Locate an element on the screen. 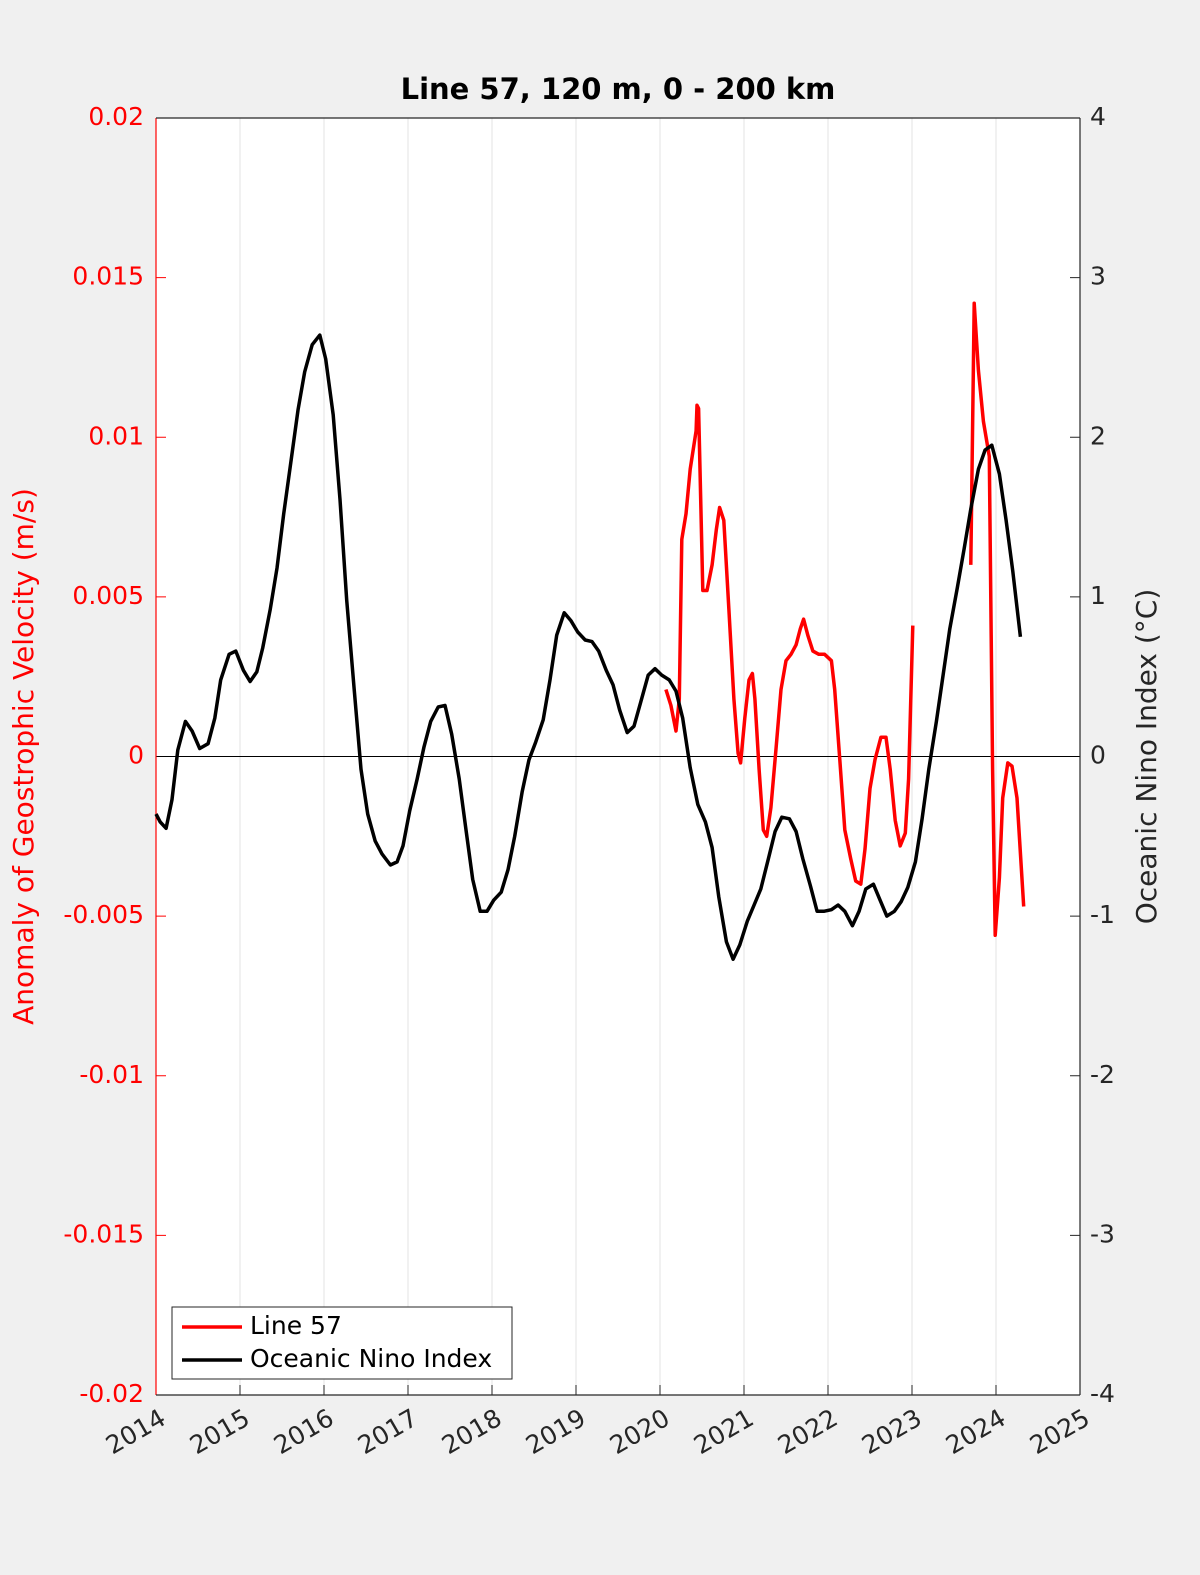 This screenshot has width=1200, height=1575. y2-tick-label: -3 is located at coordinates (1102, 1233).